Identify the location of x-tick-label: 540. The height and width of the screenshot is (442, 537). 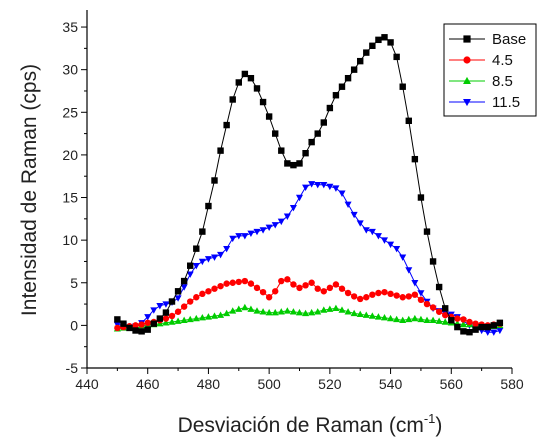
(391, 384).